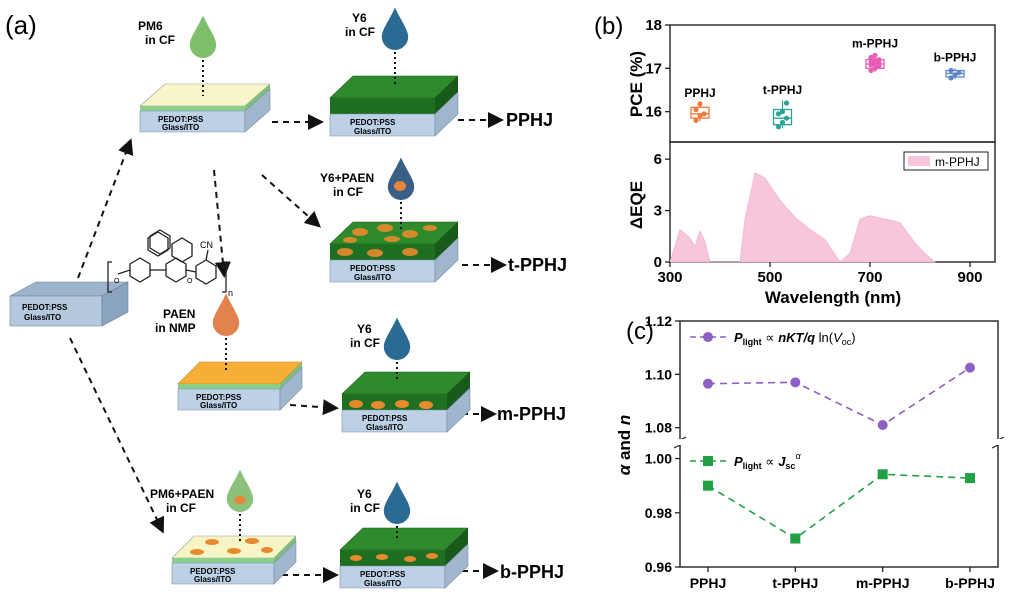  Describe the element at coordinates (708, 583) in the screenshot. I see `c-xtick-label: PPHJ` at that location.